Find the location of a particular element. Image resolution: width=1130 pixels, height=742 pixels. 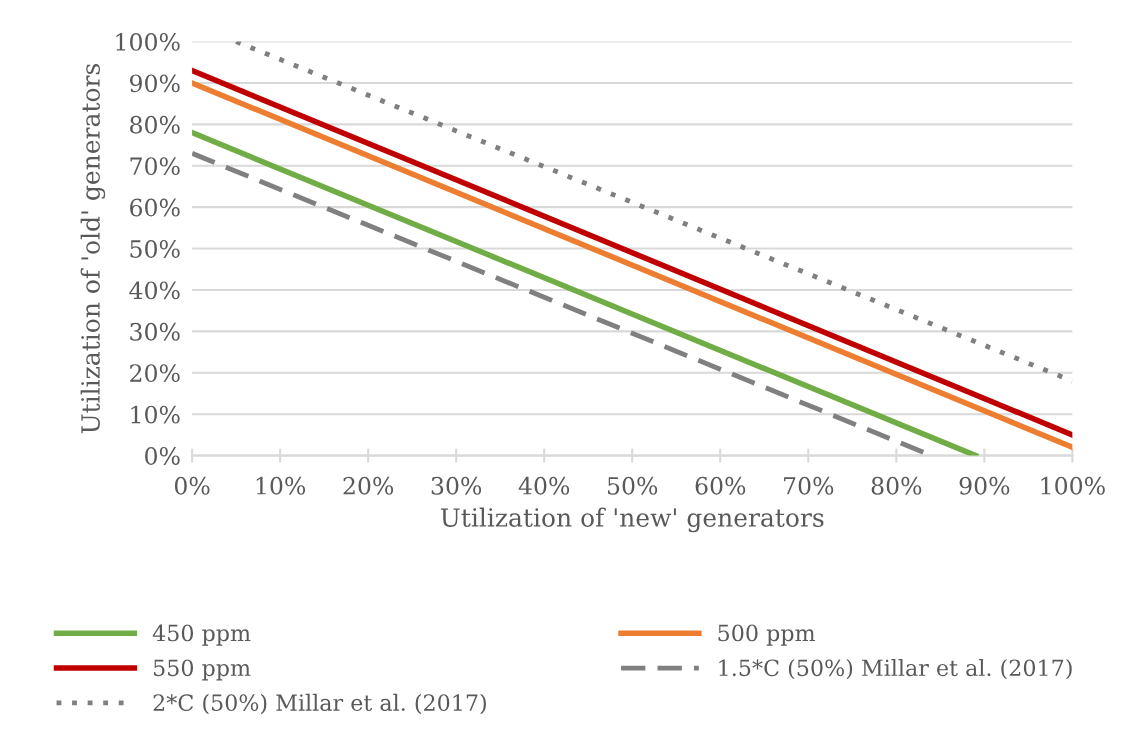

y-tick-label: 60% is located at coordinates (155, 207).